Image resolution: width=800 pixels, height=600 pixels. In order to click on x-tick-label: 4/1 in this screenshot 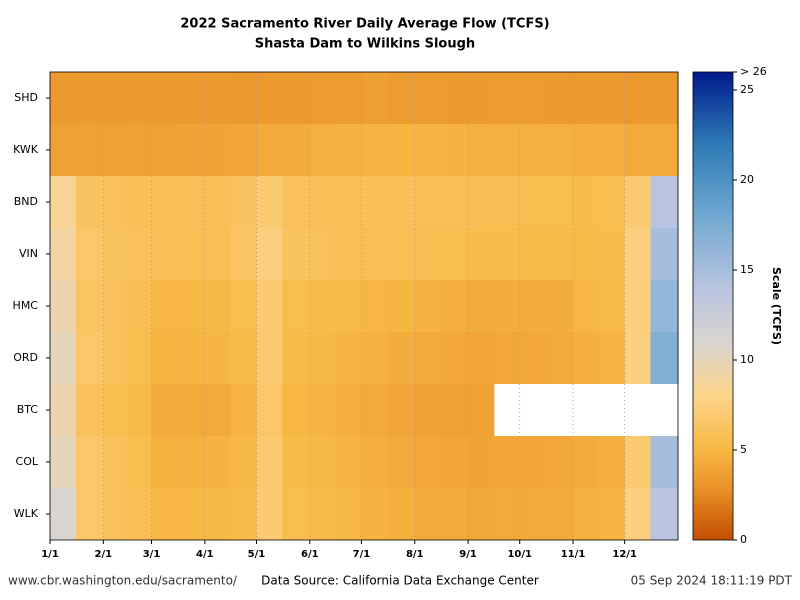, I will do `click(205, 554)`.